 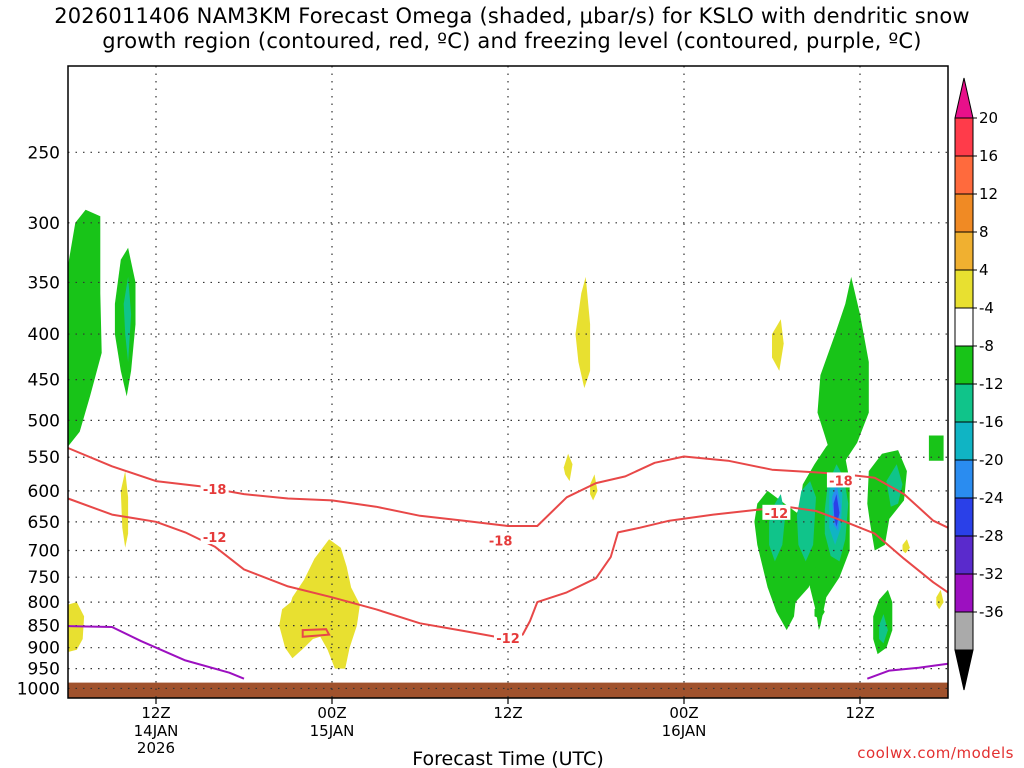 What do you see at coordinates (44, 421) in the screenshot?
I see `y-tick-label: 500` at bounding box center [44, 421].